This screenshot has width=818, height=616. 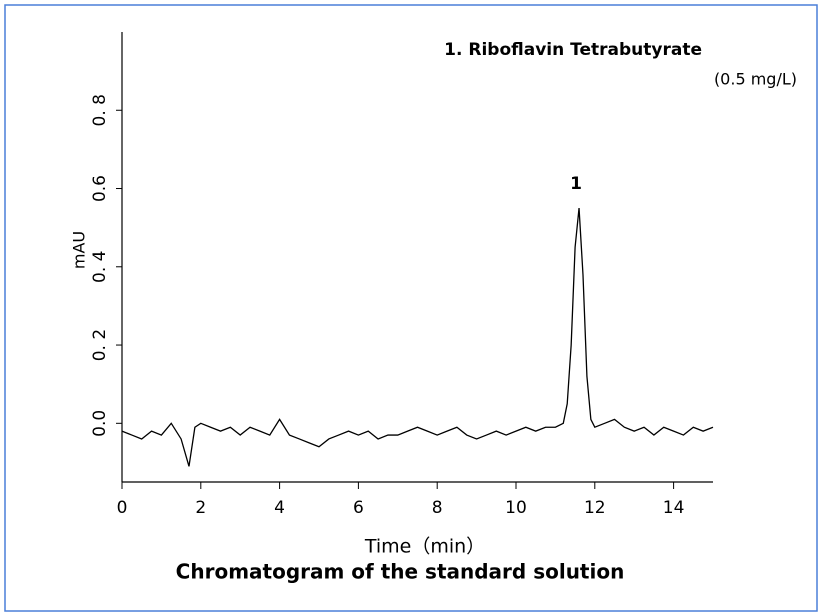 I want to click on compound-label: 1. Riboflavin Tetrabutyrate, so click(x=573, y=50).